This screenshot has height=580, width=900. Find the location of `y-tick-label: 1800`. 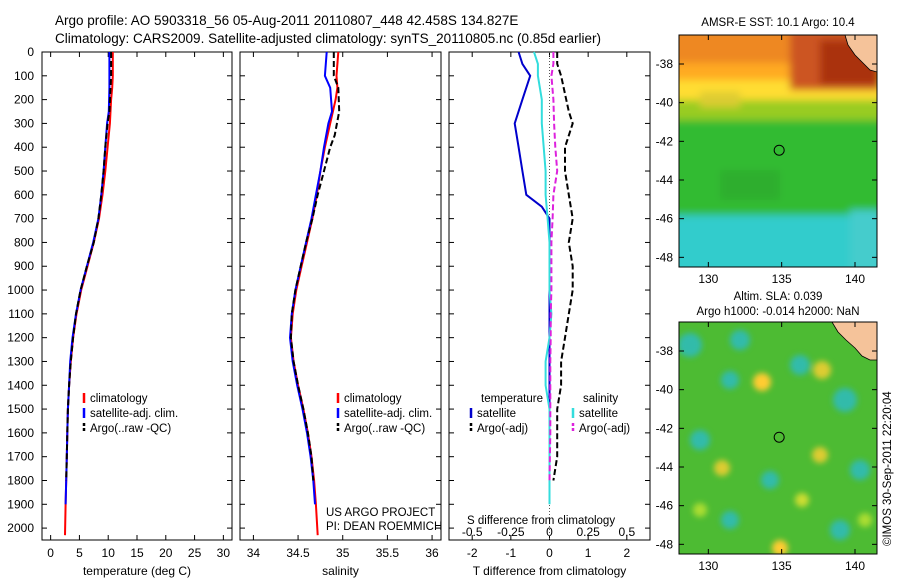

y-tick-label: 1800 is located at coordinates (20, 480).